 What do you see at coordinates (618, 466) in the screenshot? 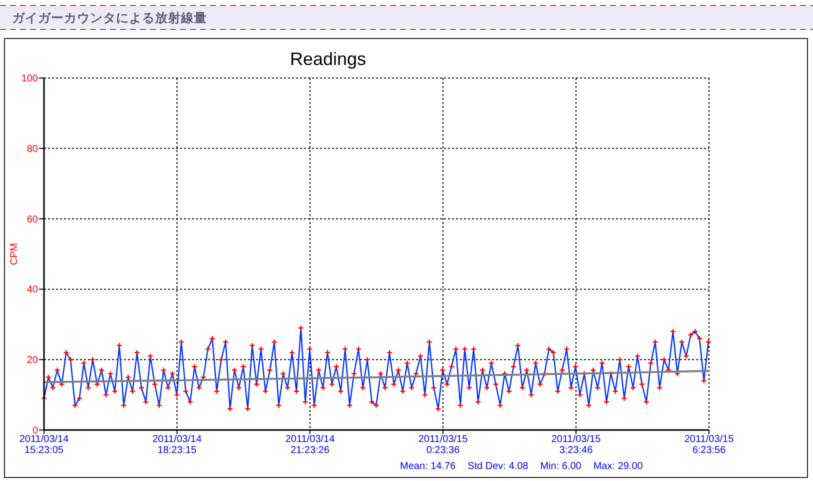
I see `annotation: Max: 29.00` at bounding box center [618, 466].